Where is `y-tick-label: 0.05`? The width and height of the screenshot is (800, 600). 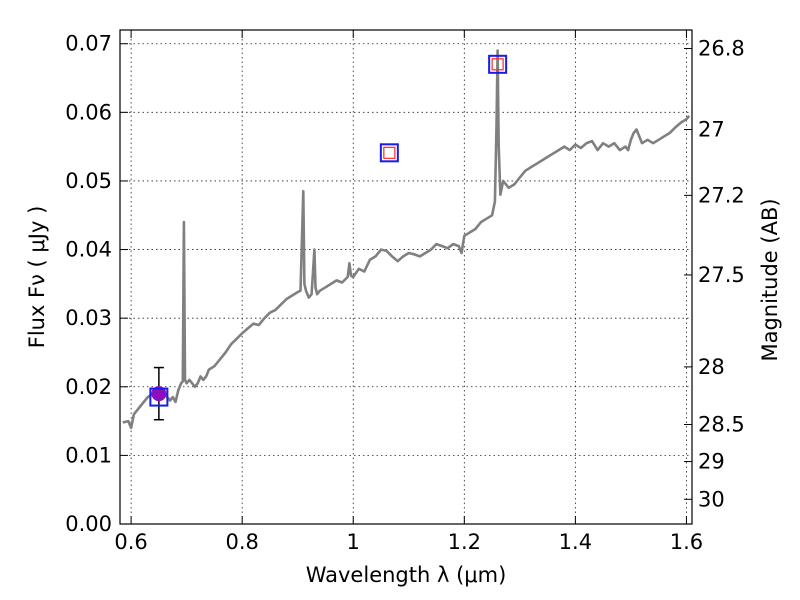 y-tick-label: 0.05 is located at coordinates (88, 181).